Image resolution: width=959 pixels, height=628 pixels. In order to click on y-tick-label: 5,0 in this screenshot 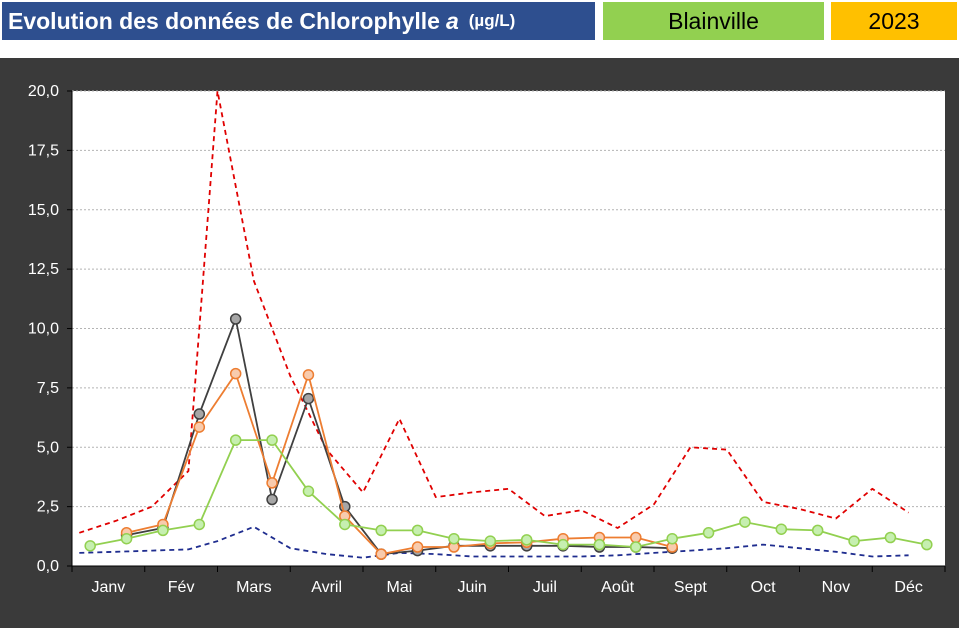, I will do `click(48, 447)`.